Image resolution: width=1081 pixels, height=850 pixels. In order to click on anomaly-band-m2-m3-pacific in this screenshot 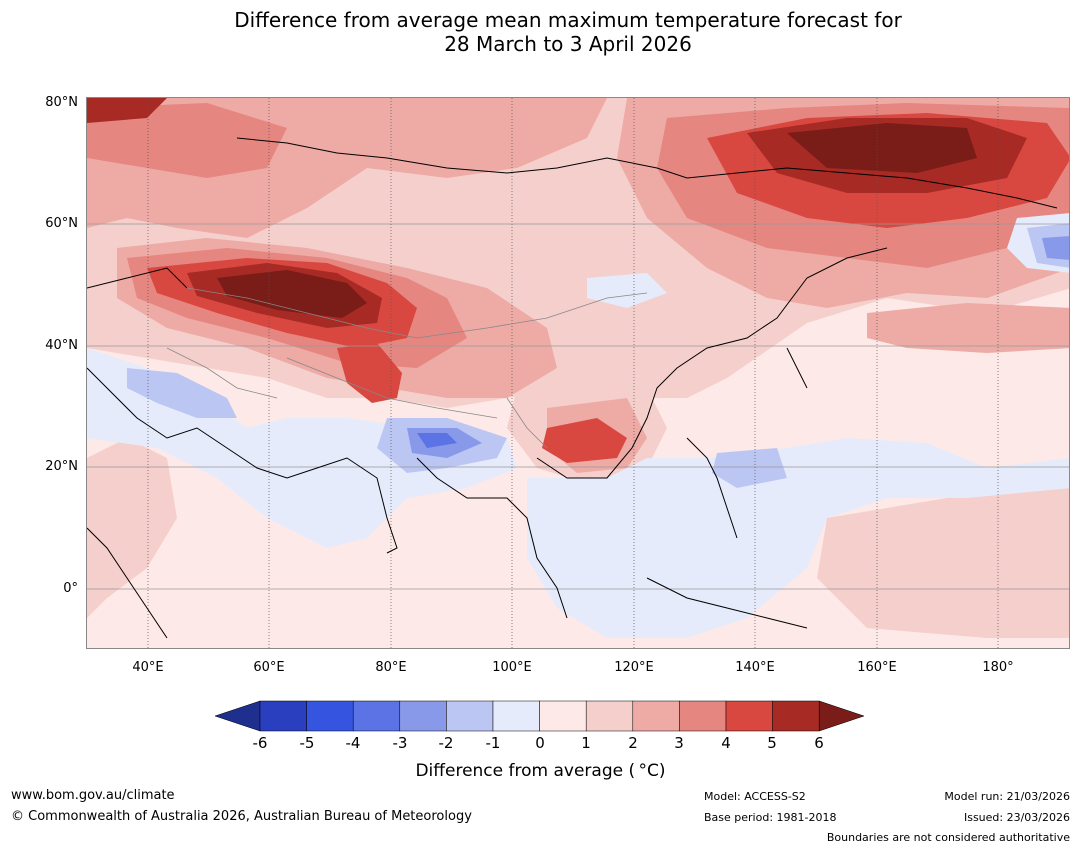, I will do `click(1055, 248)`.